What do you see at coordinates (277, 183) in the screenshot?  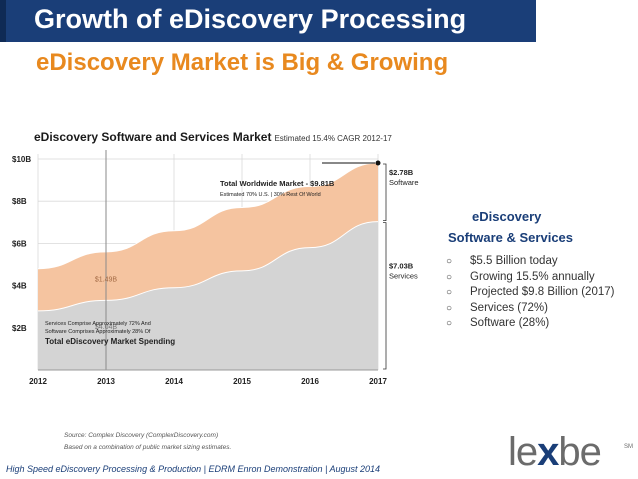 I see `total-market-label: Total Worldwide Market - $9.81B` at bounding box center [277, 183].